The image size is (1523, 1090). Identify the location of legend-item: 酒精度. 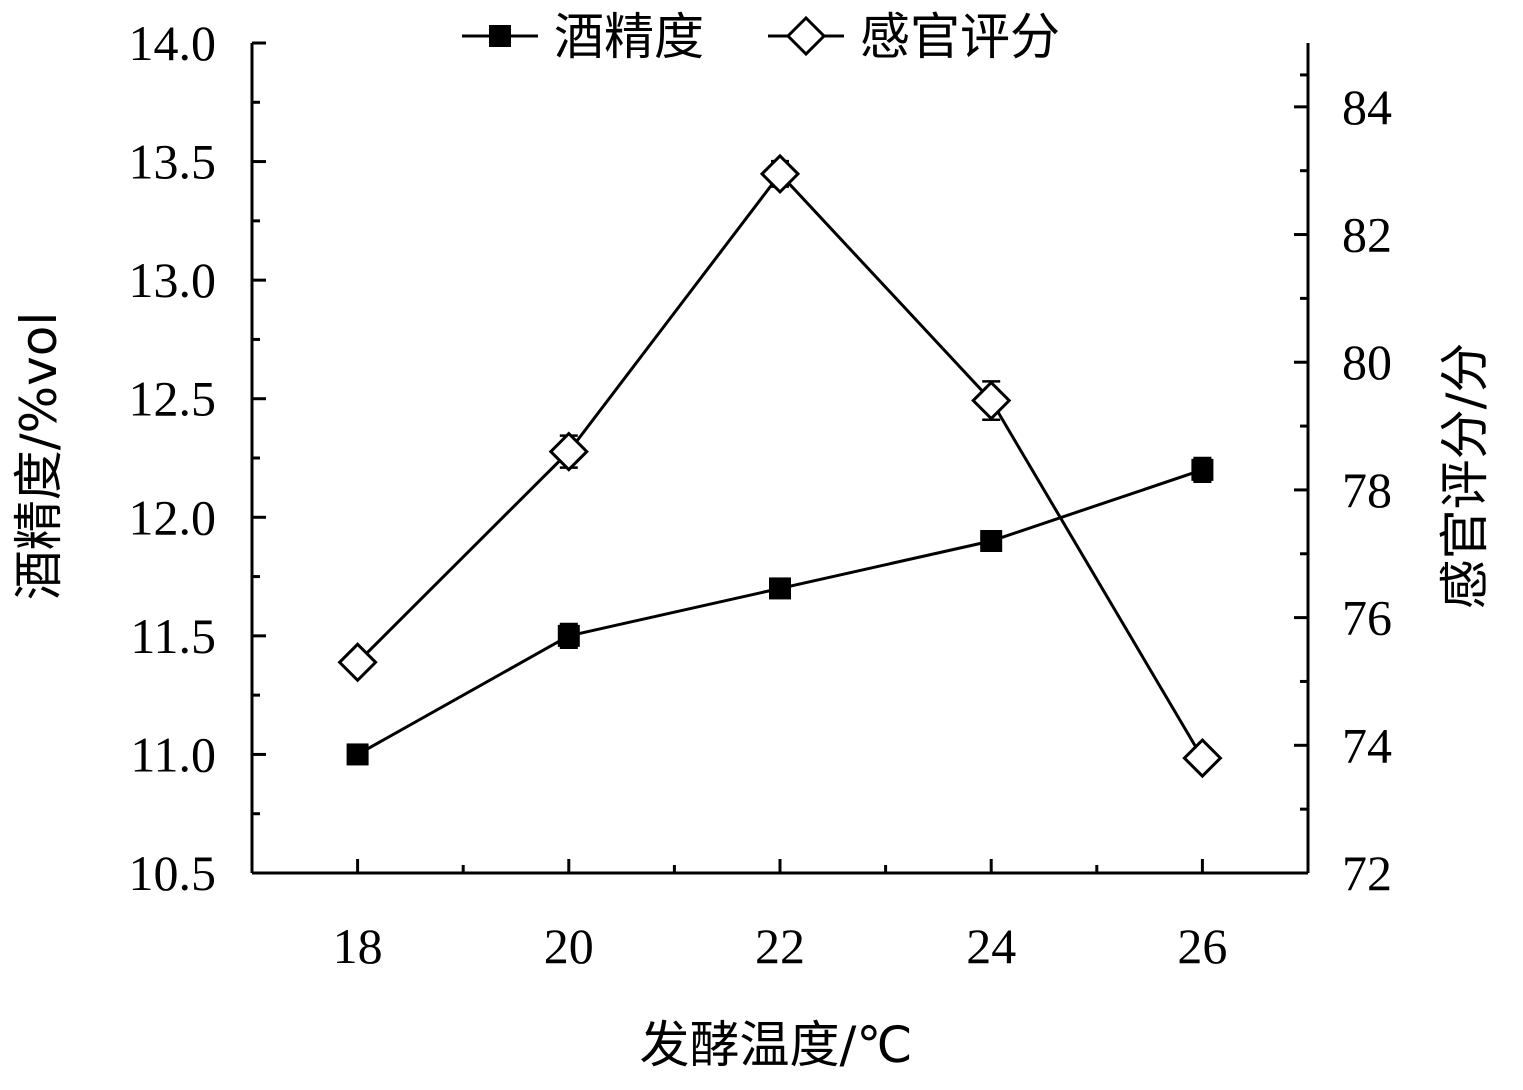
(583, 37).